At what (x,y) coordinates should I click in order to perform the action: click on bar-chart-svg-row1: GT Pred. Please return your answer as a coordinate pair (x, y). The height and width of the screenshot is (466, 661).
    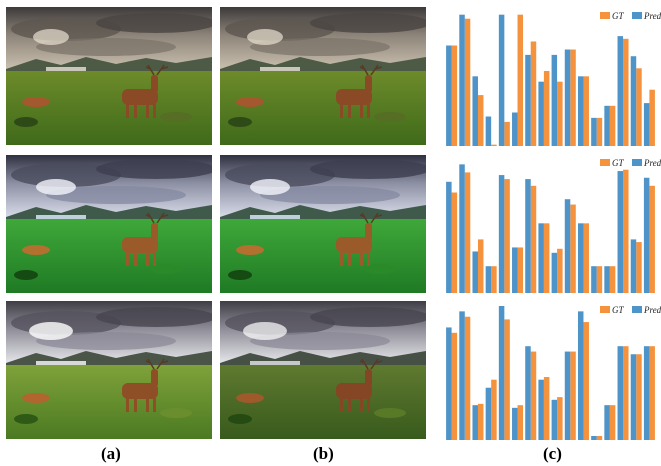
    Looking at the image, I should click on (553, 79).